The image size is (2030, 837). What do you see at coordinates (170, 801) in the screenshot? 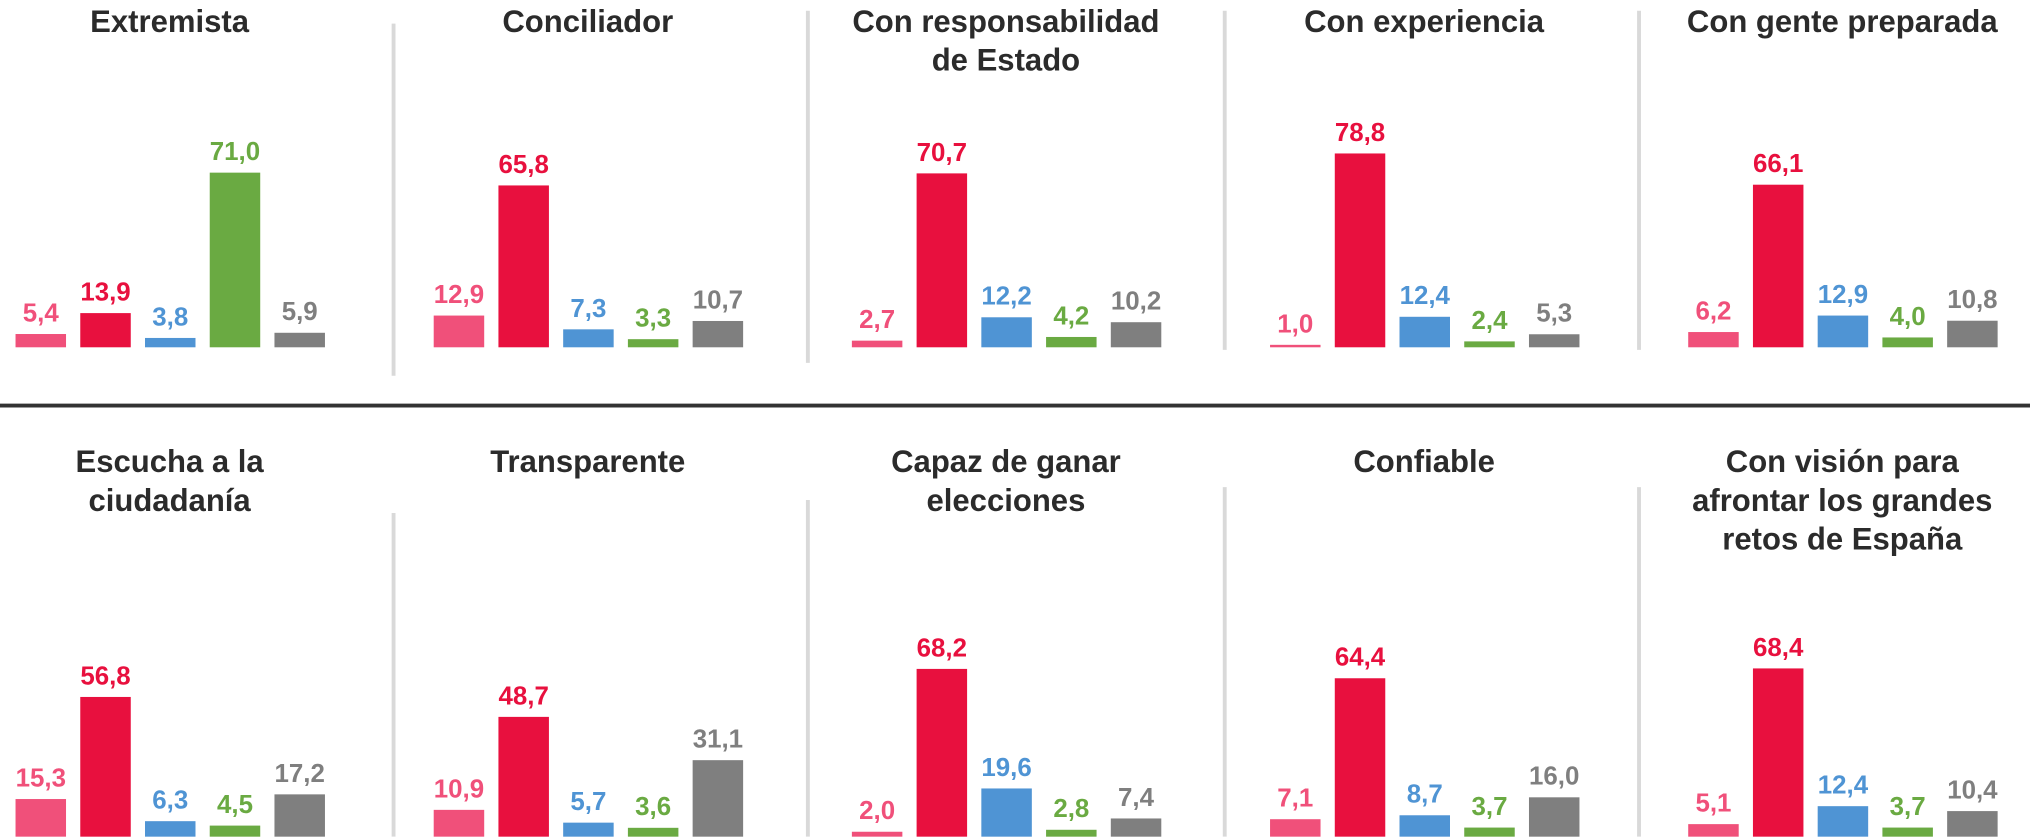
I see `value-label: 6,3` at bounding box center [170, 801].